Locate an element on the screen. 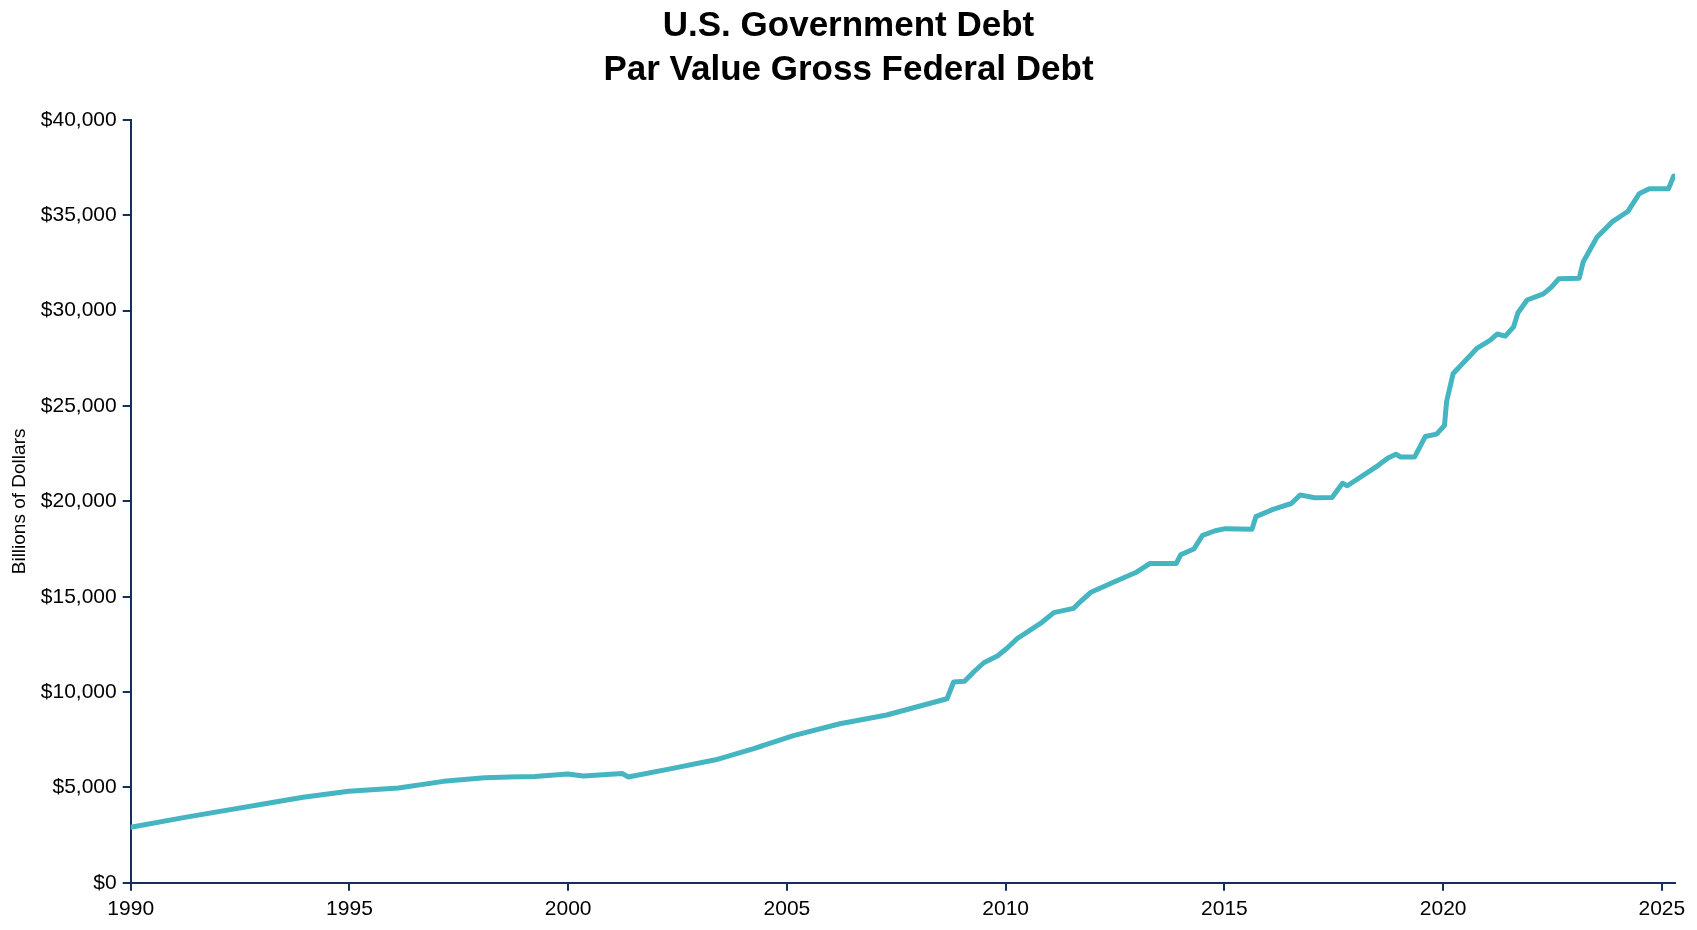 The image size is (1697, 930). y-tick-label: $10,000 is located at coordinates (78, 690).